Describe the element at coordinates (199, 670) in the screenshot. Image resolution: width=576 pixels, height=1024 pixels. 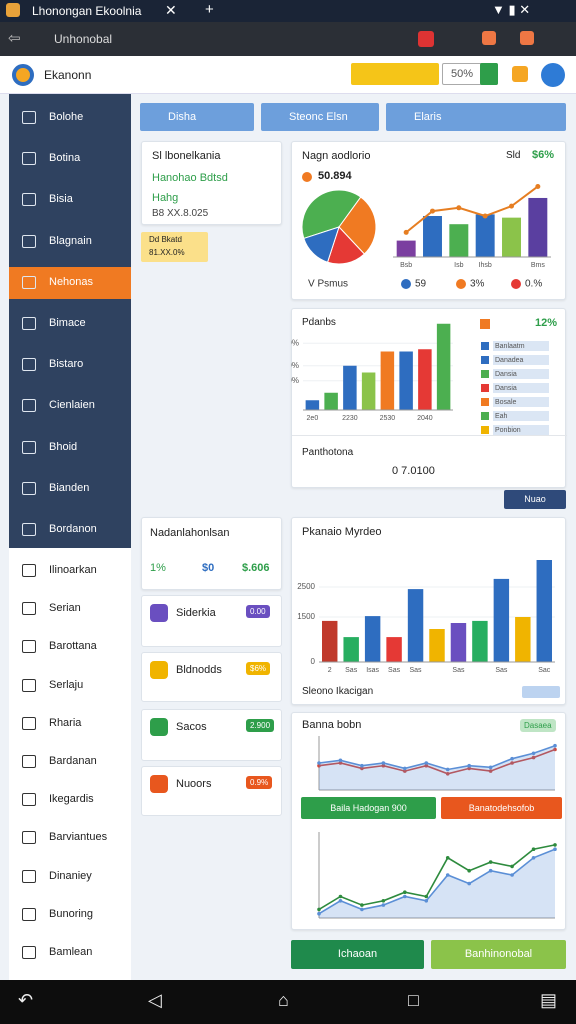
I see `list-label: Bldnodds` at that location.